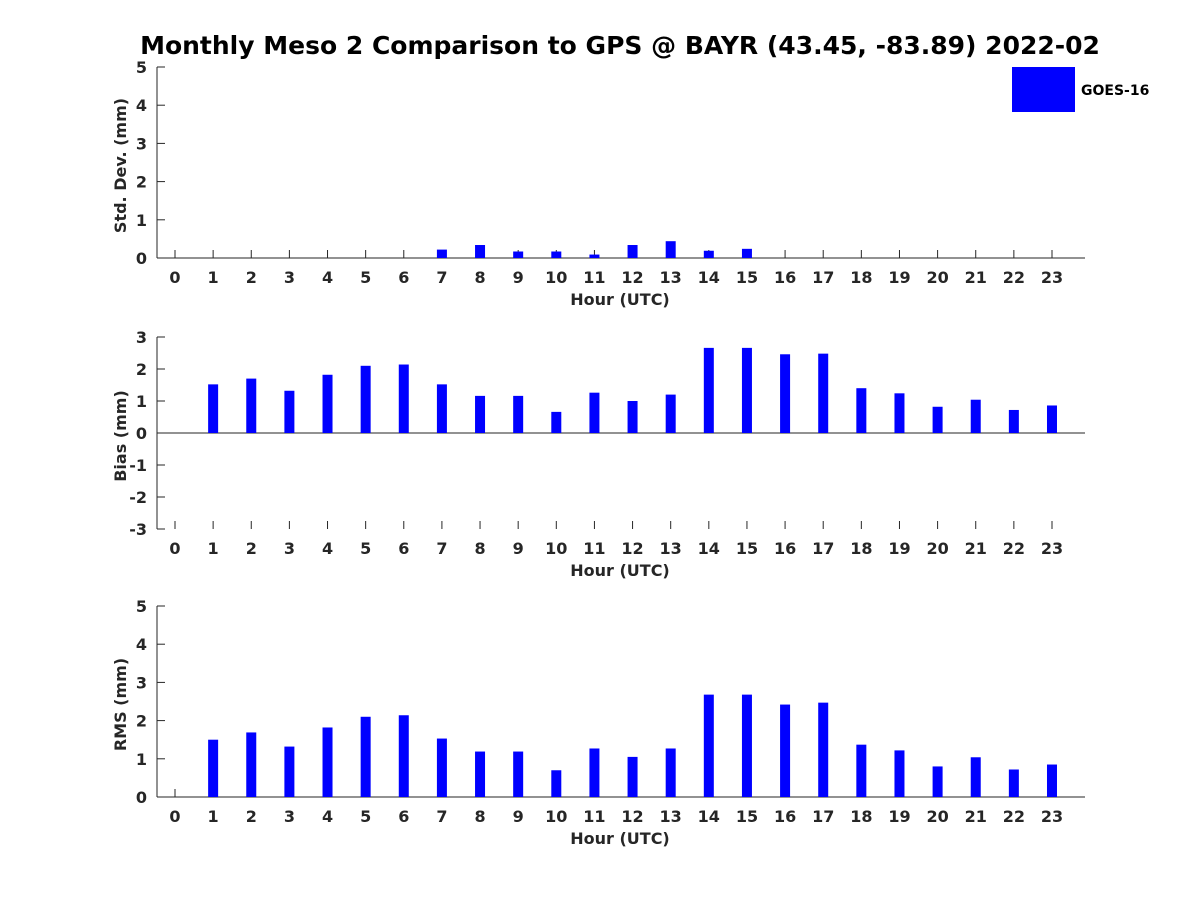 The height and width of the screenshot is (900, 1200). Describe the element at coordinates (141, 759) in the screenshot. I see `rms-y-tick-label: 1` at that location.